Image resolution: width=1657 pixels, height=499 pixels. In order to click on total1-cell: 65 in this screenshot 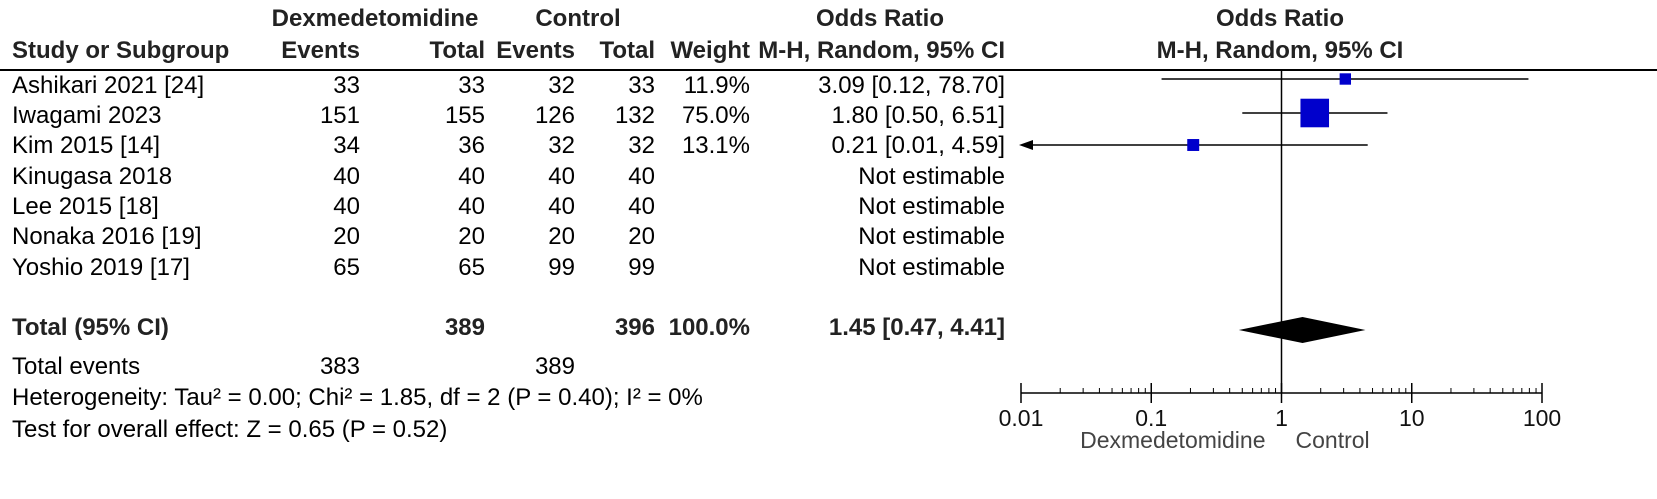, I will do `click(471, 267)`.